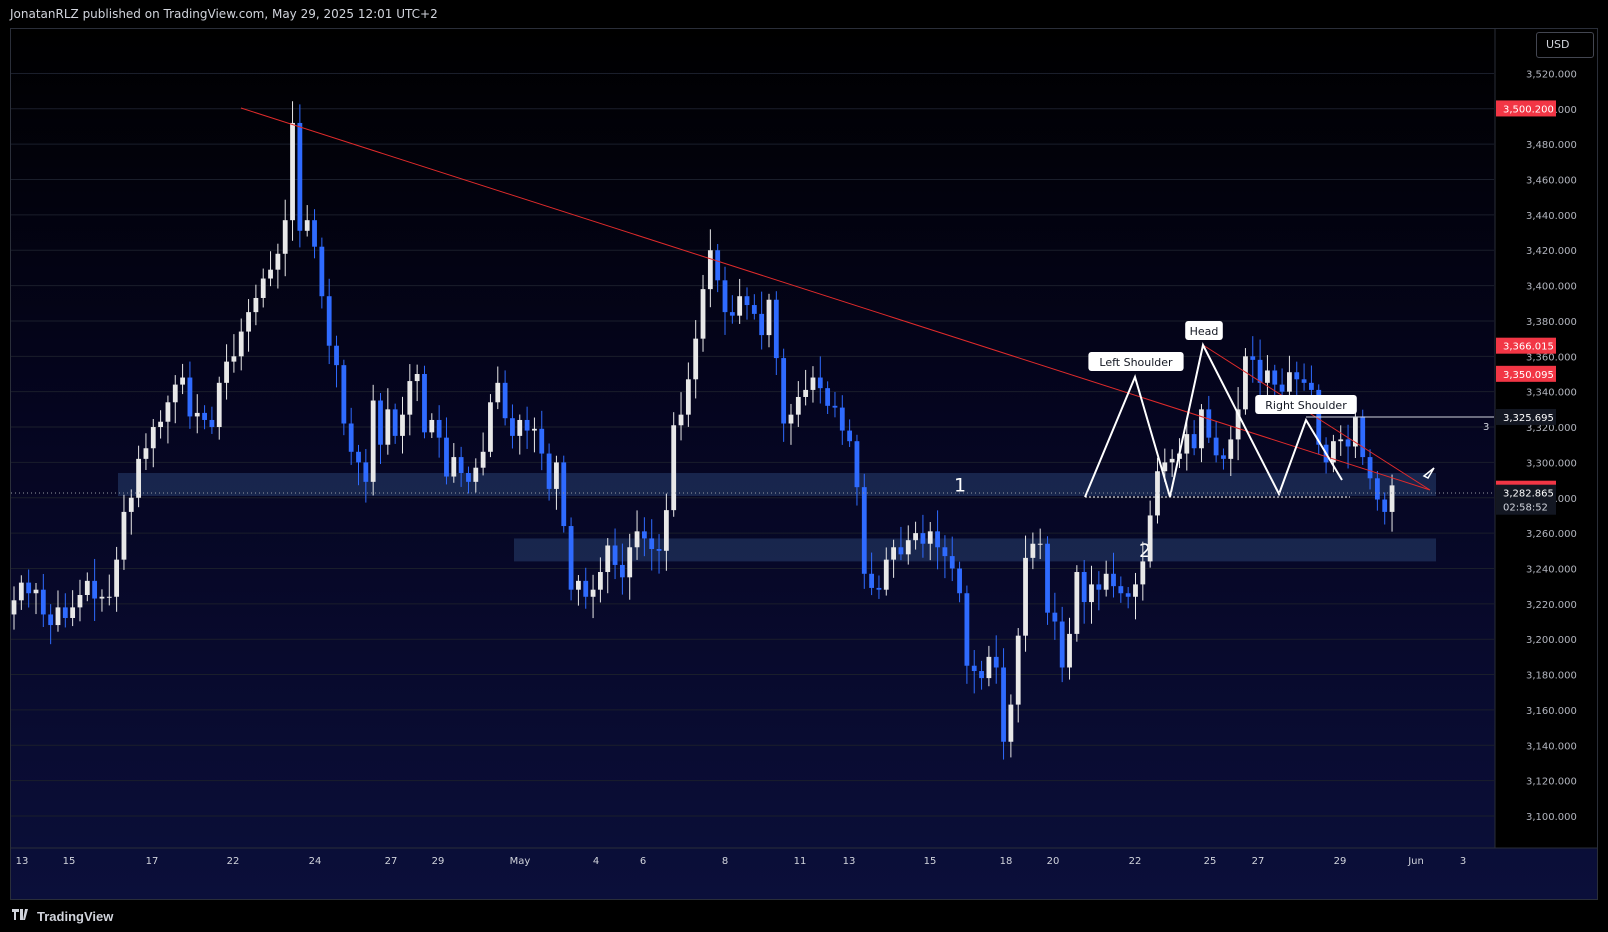 The height and width of the screenshot is (932, 1608). I want to click on price-axis, so click(1546, 438).